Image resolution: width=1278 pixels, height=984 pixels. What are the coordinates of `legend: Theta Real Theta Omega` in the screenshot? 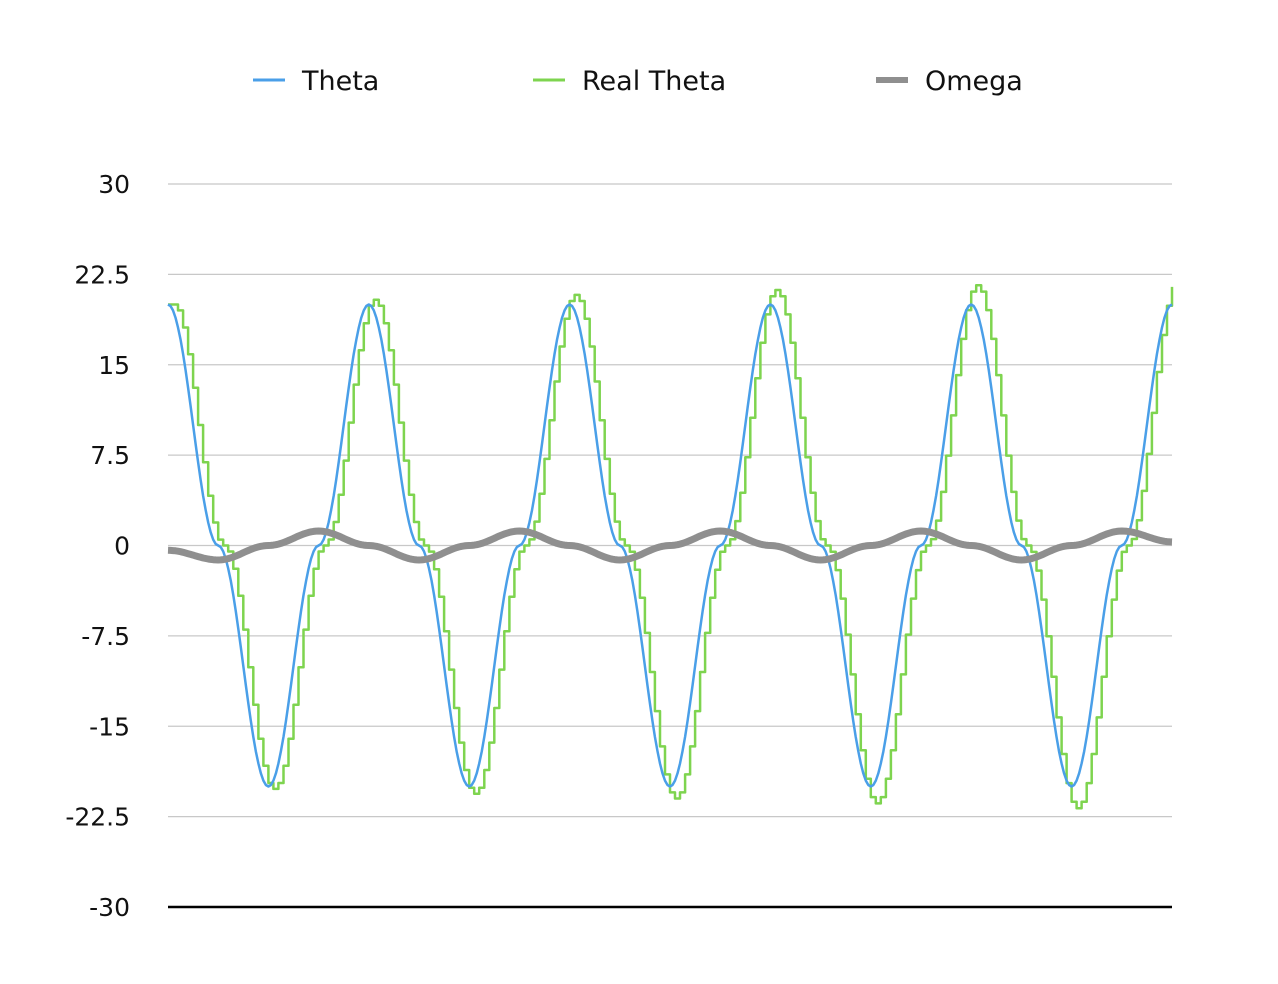 It's located at (638, 81).